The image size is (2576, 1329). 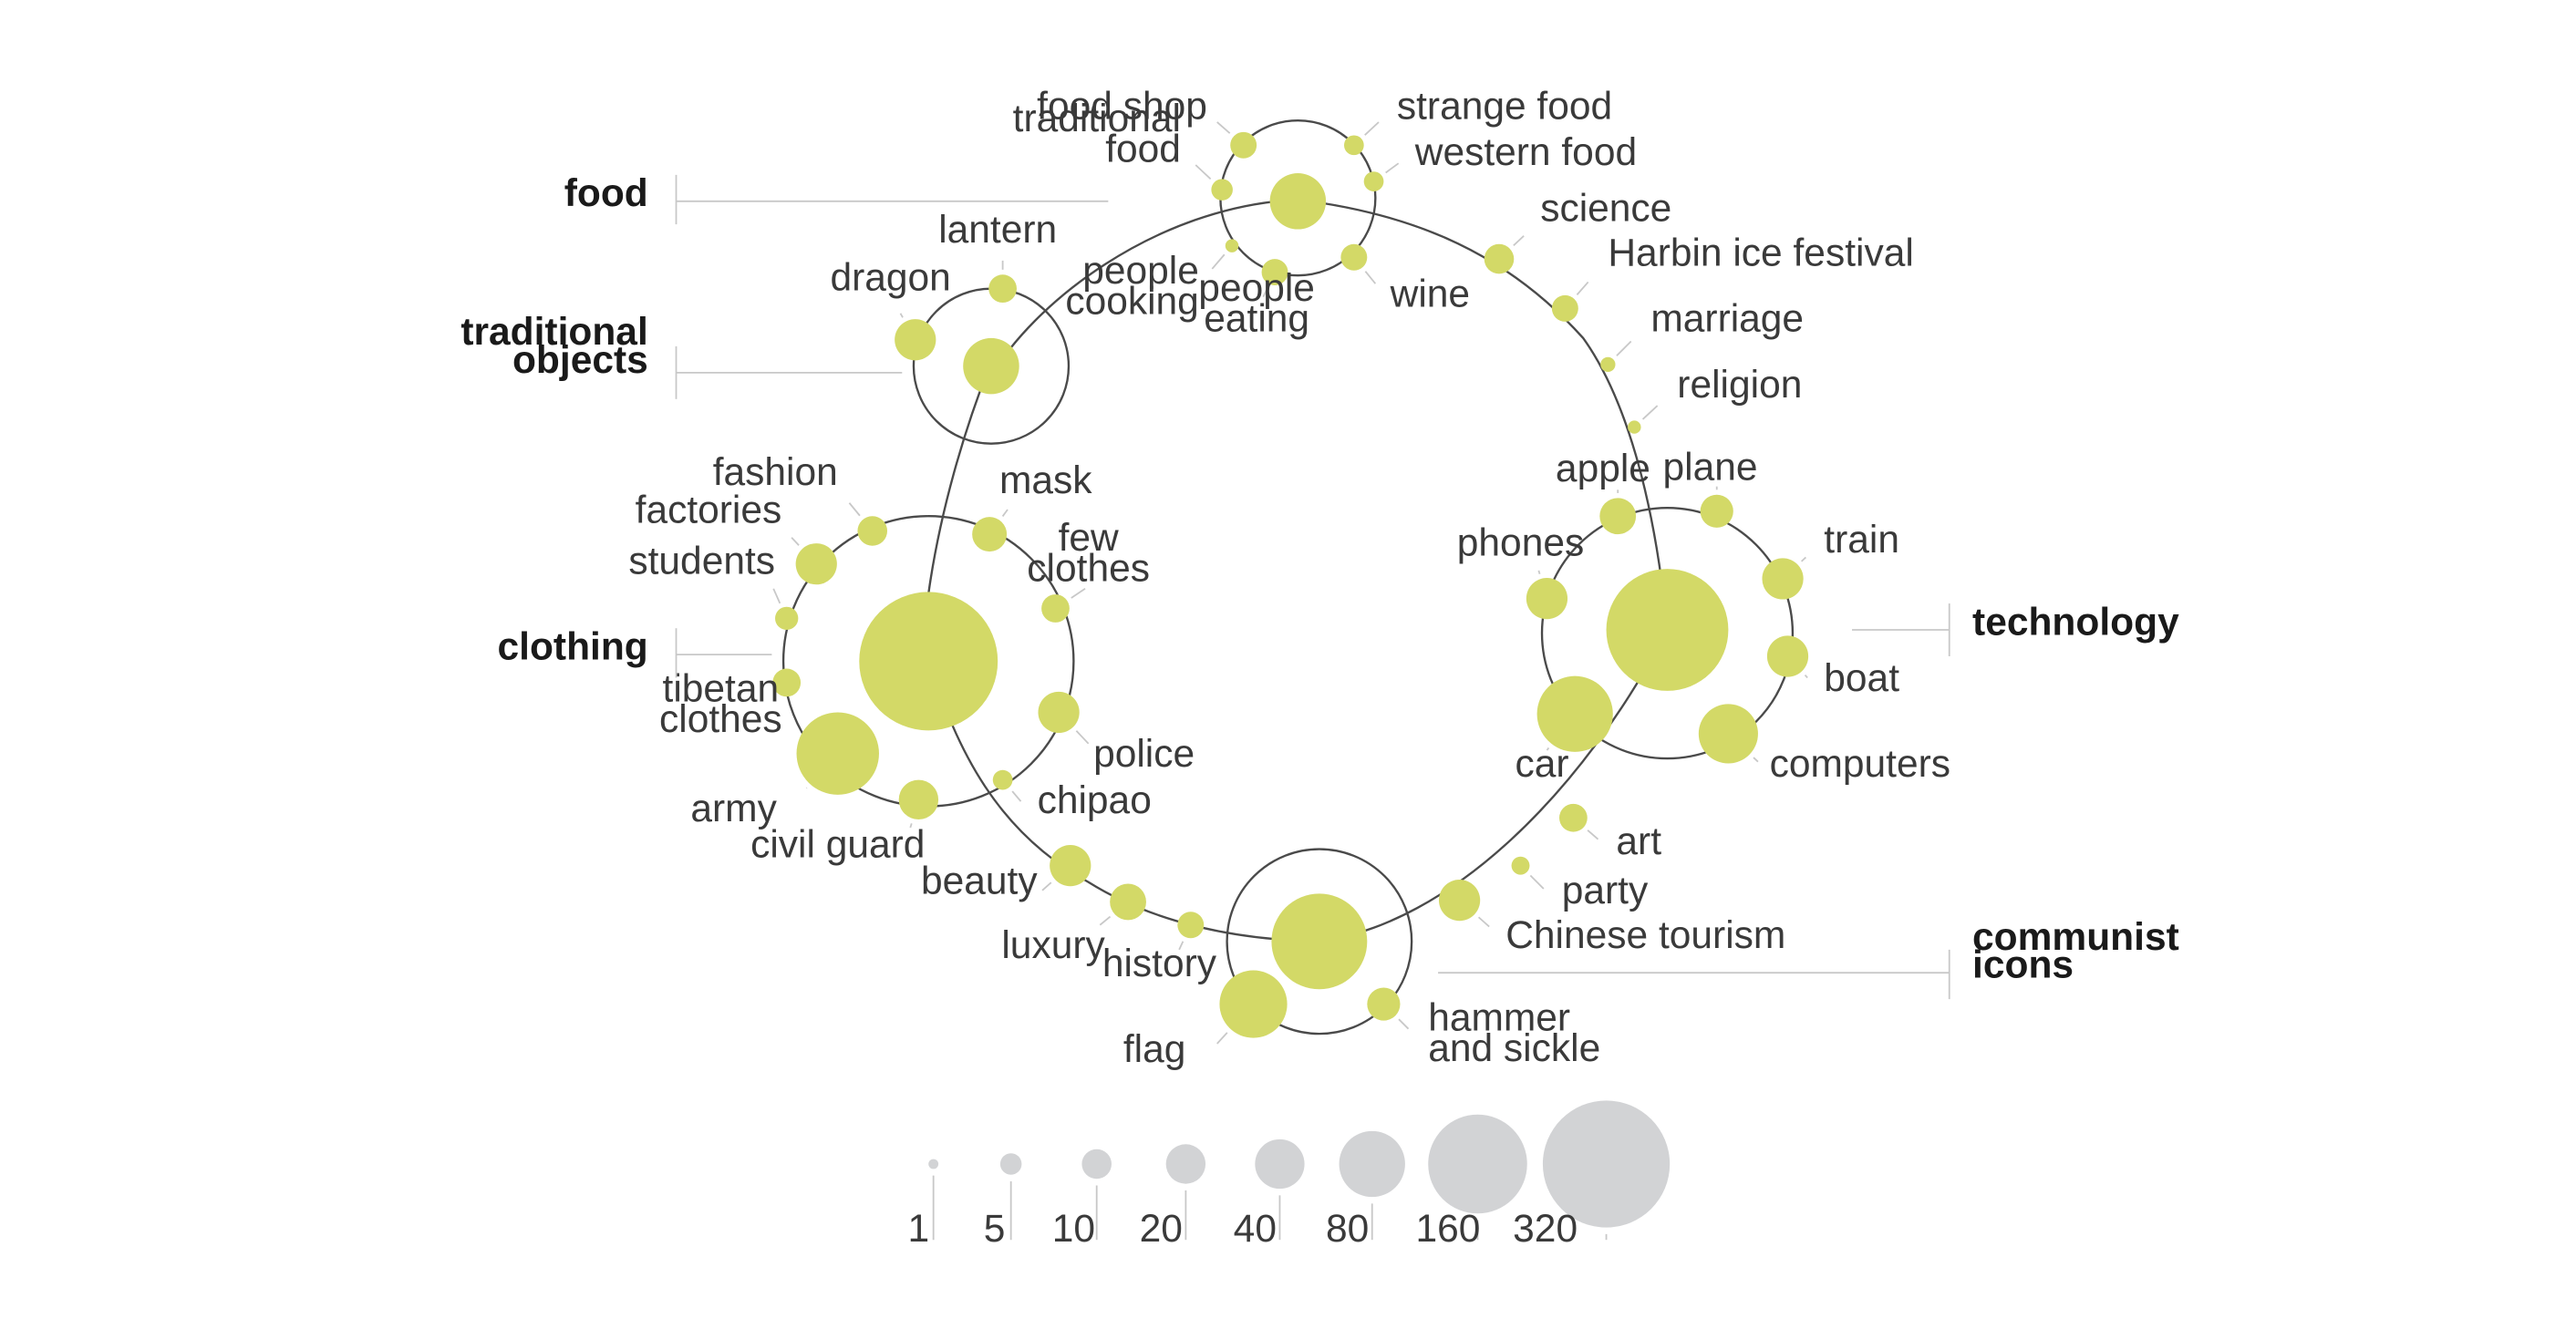 What do you see at coordinates (1123, 801) in the screenshot?
I see `connector-clothing-to-communist` at bounding box center [1123, 801].